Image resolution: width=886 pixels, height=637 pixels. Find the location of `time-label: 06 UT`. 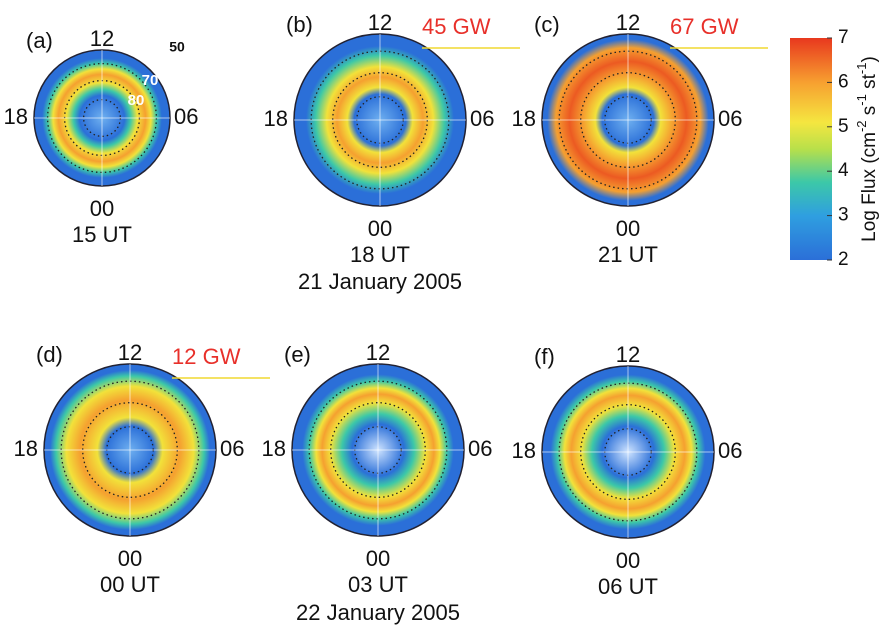

time-label: 06 UT is located at coordinates (628, 586).